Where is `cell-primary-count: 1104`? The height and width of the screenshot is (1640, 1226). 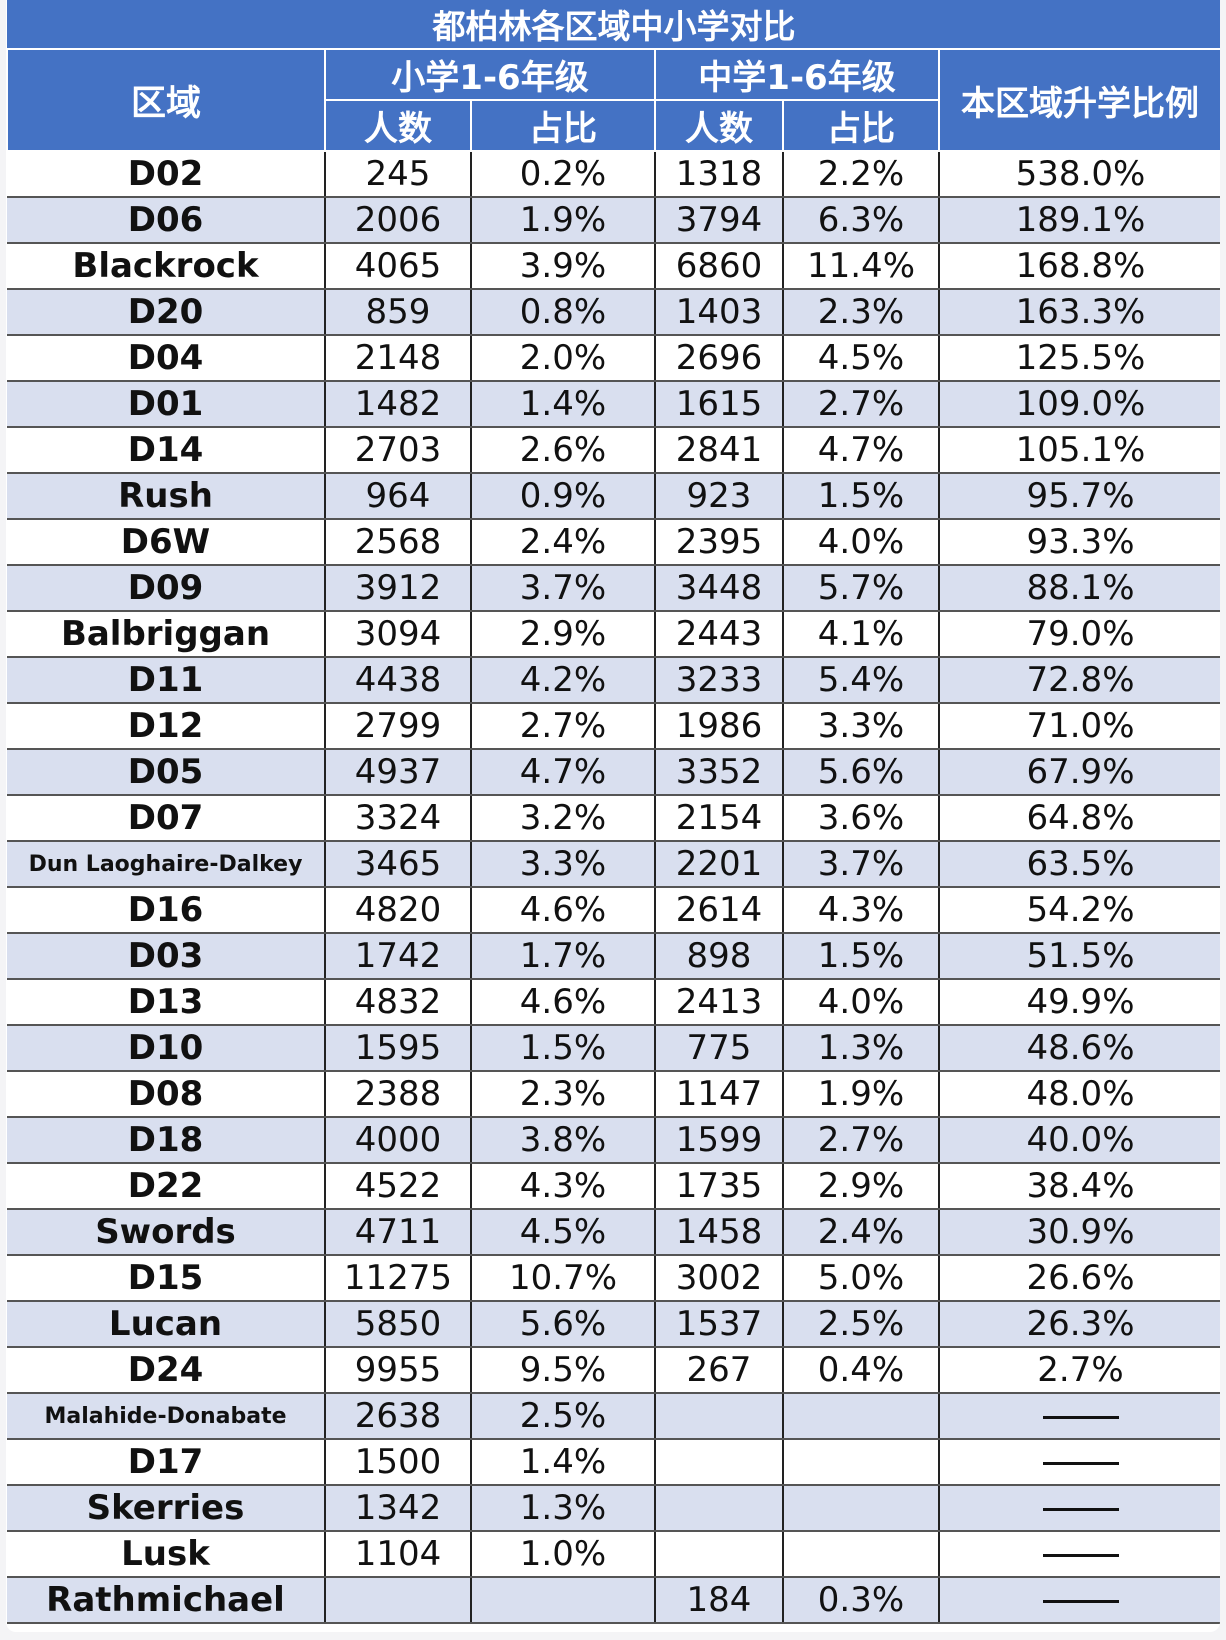 cell-primary-count: 1104 is located at coordinates (398, 1554).